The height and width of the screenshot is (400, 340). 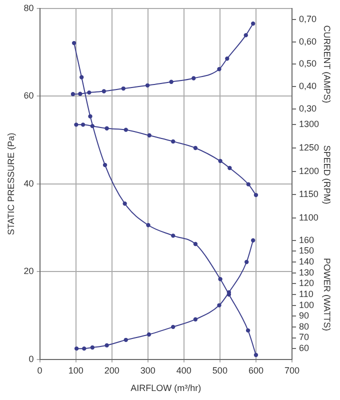 I want to click on y-tick-label: 40, so click(x=29, y=183).